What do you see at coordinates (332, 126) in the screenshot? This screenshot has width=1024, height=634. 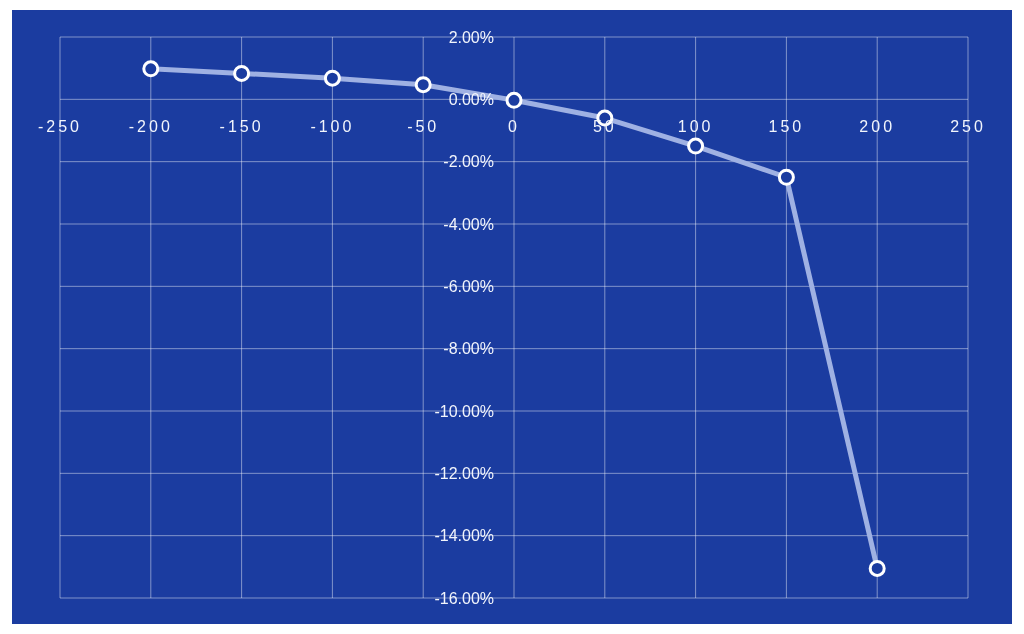 I see `x-tick-label: -100` at bounding box center [332, 126].